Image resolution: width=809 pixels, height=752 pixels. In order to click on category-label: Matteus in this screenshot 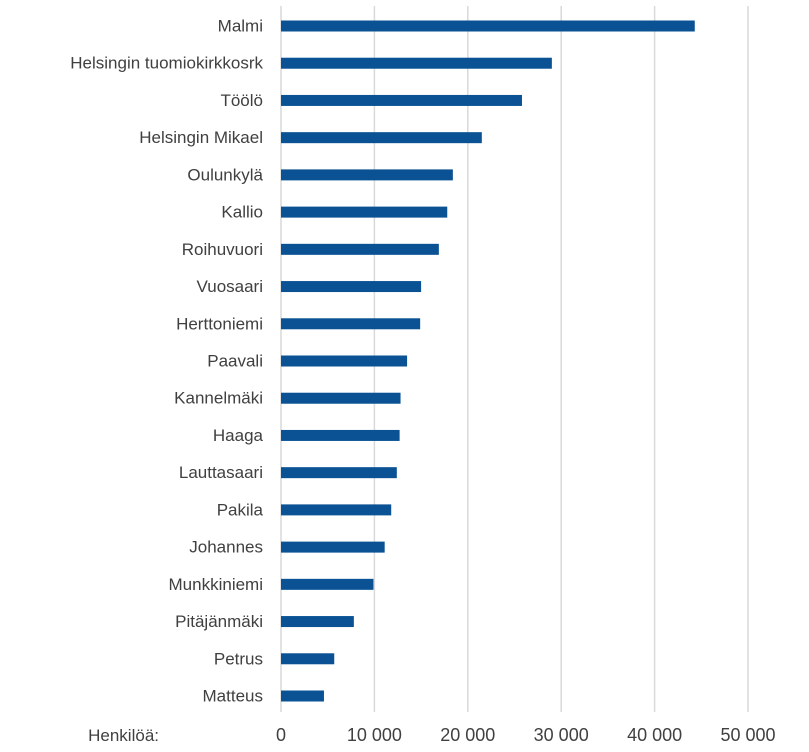, I will do `click(233, 696)`.